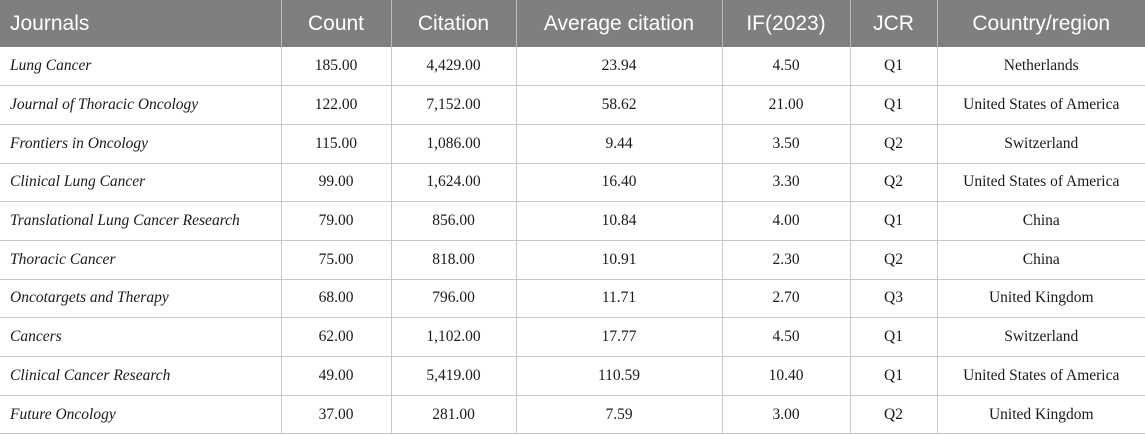  I want to click on journal-name: Cancers, so click(141, 337).